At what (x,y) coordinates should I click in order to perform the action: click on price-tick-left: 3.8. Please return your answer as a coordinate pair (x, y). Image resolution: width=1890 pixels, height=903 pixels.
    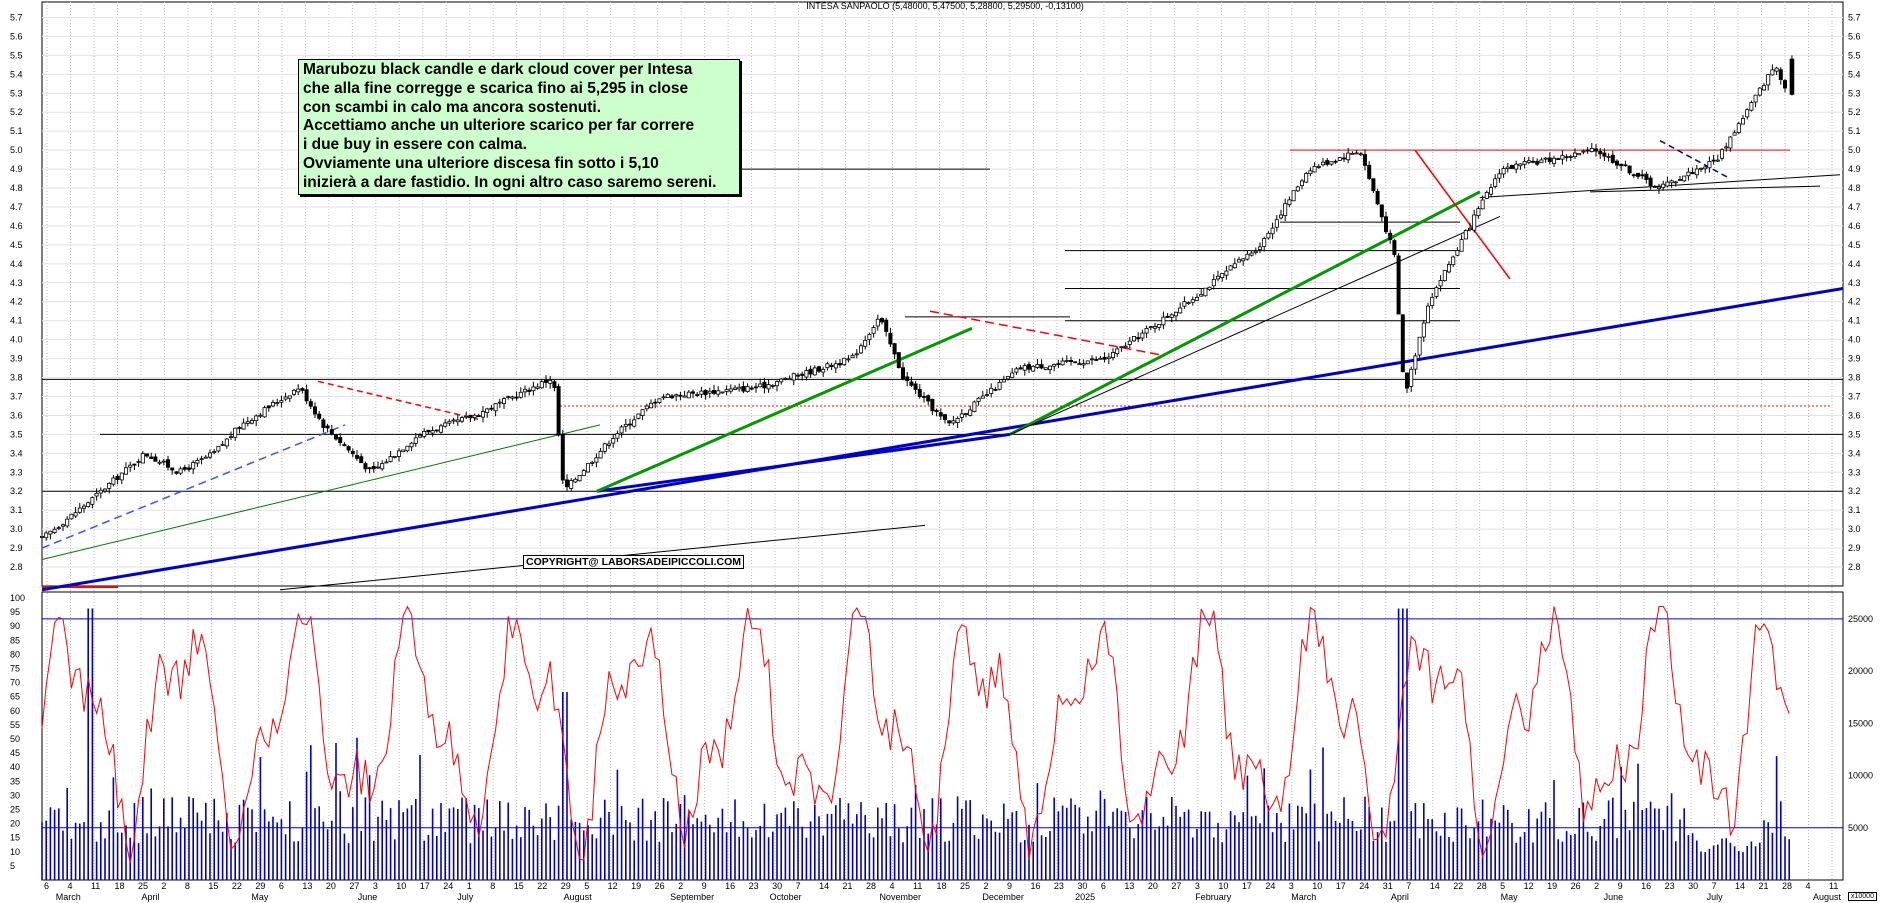
    Looking at the image, I should click on (16, 378).